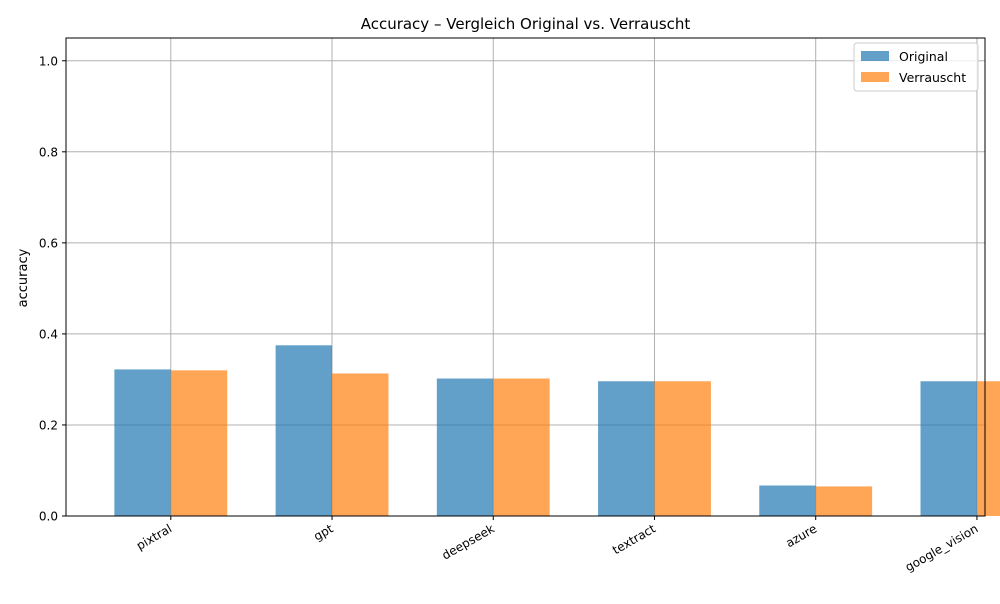 This screenshot has height=604, width=1000. Describe the element at coordinates (323, 532) in the screenshot. I see `x-tick-label: gpt` at that location.